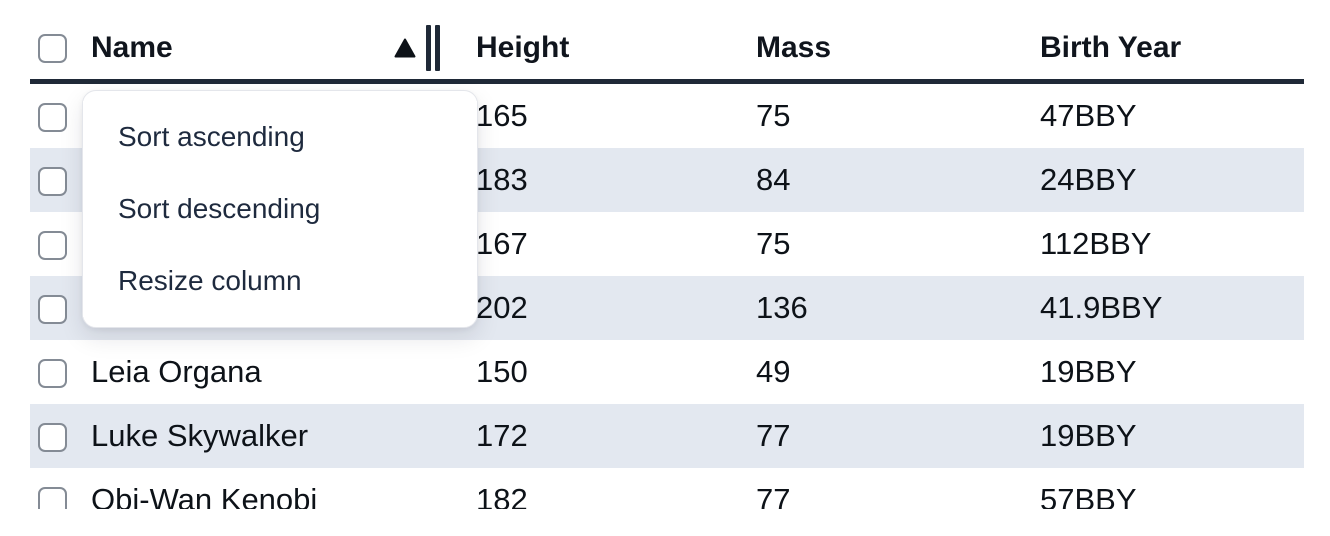 The width and height of the screenshot is (1330, 536). I want to click on cell-mass: 84, so click(773, 179).